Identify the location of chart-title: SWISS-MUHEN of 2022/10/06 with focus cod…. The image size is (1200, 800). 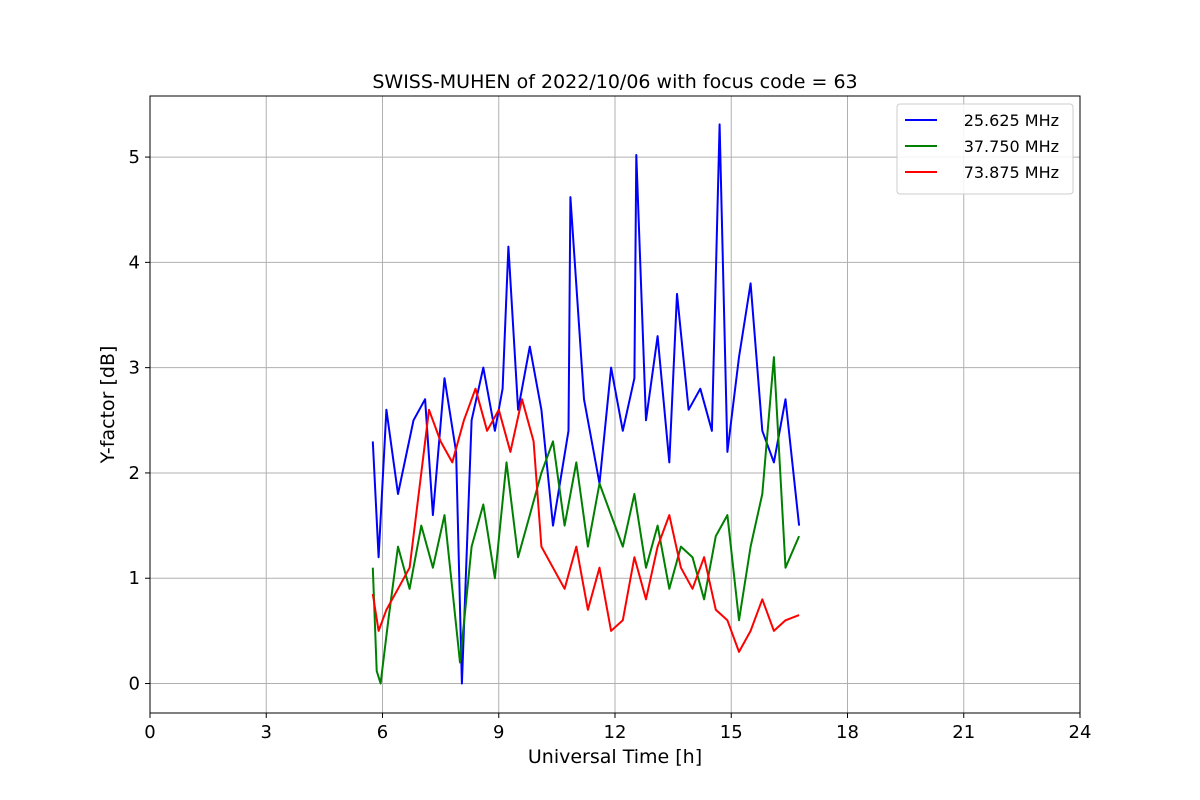
(614, 82).